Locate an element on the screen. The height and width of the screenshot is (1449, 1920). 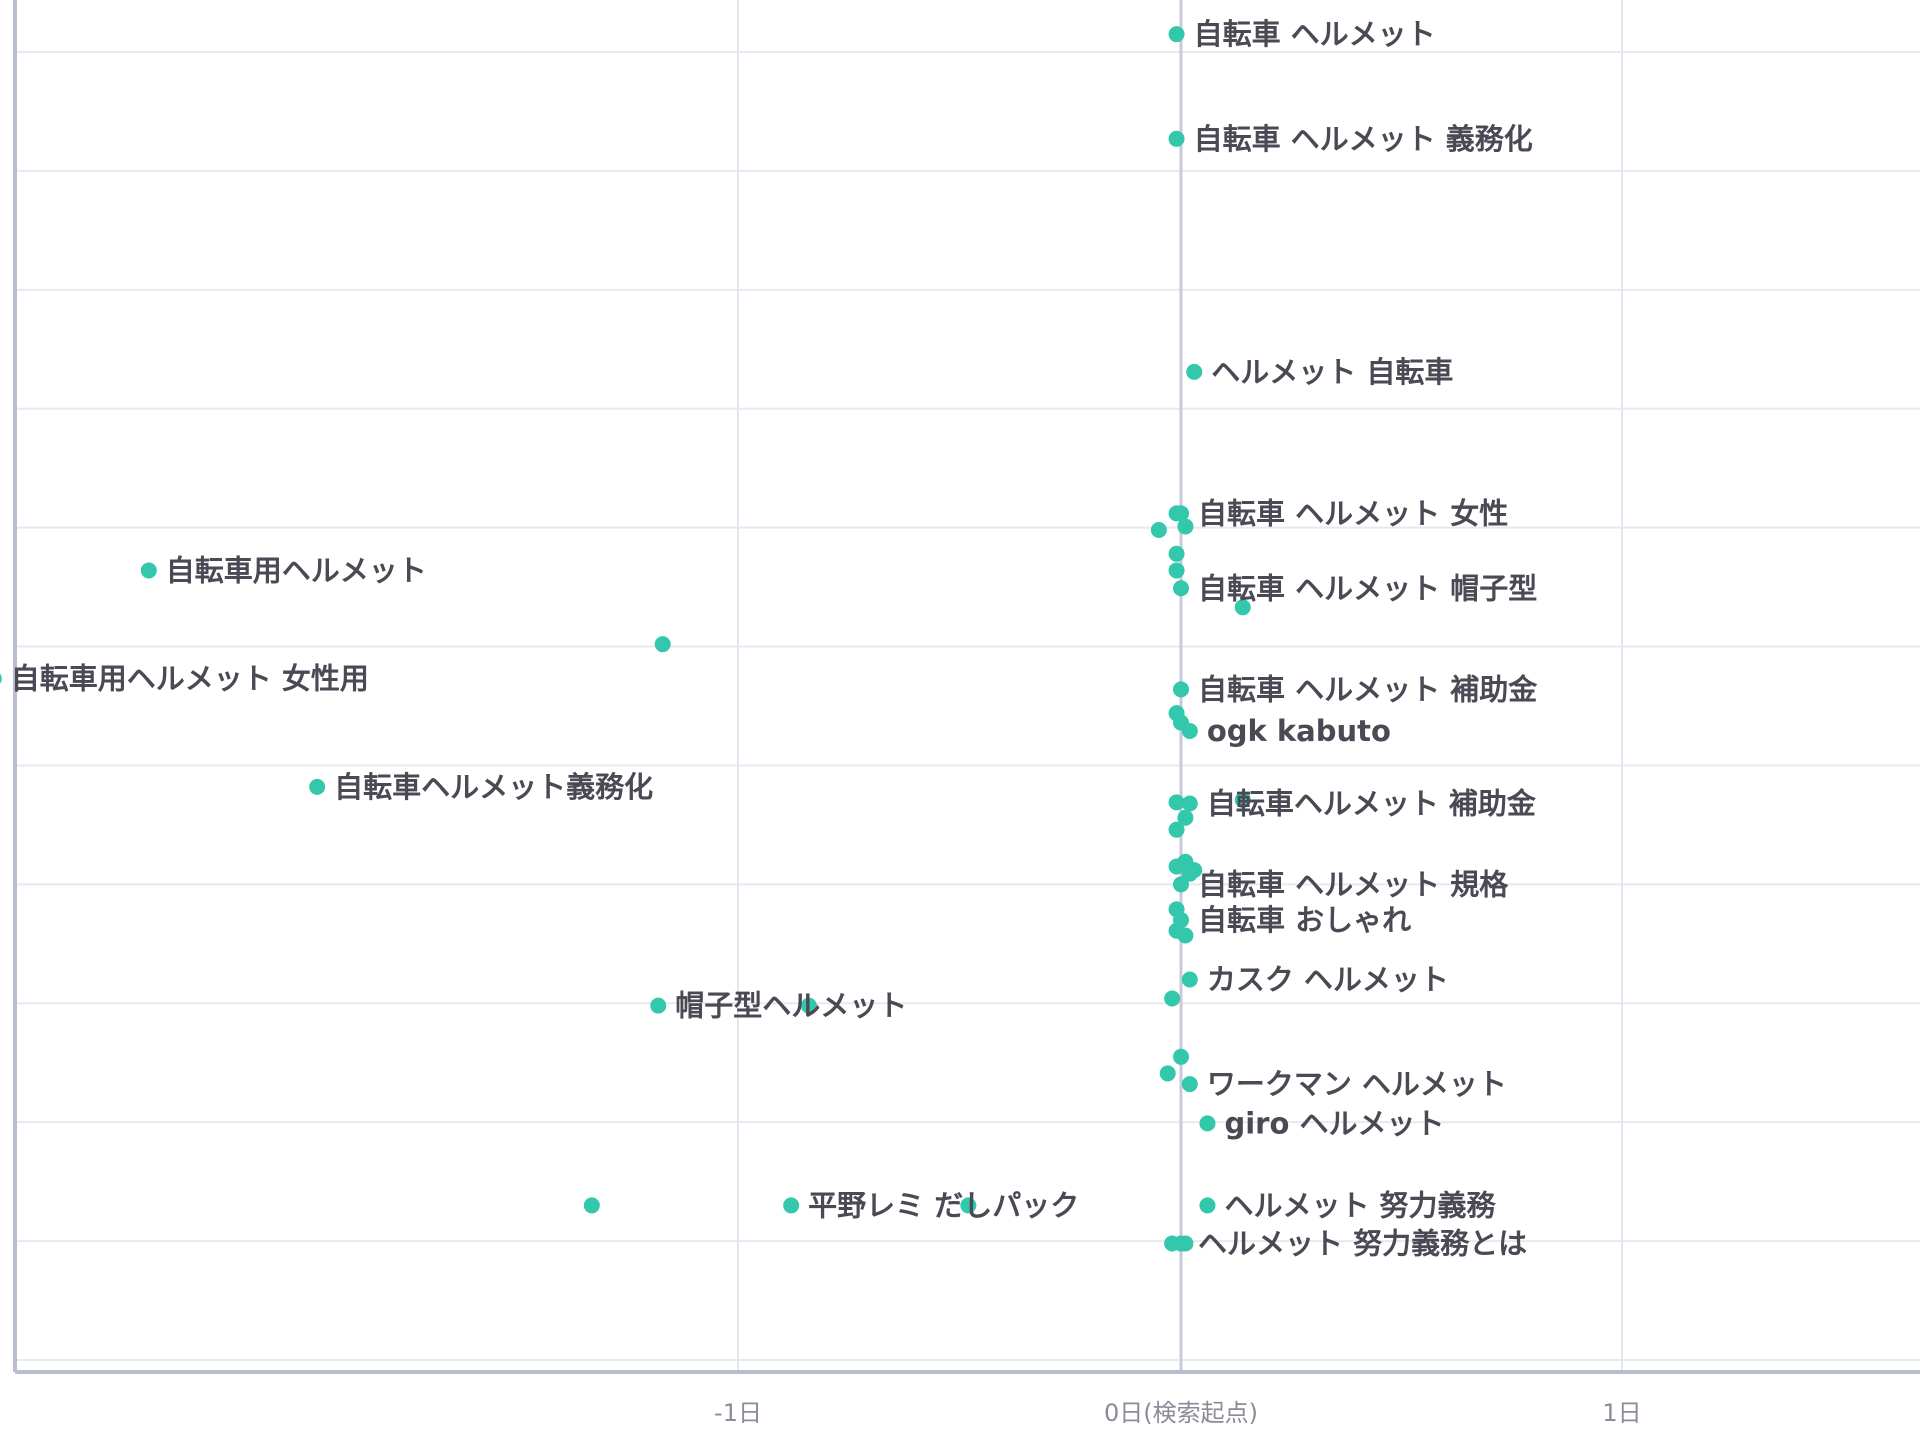
data-point-label: 自転車 ヘルメット is located at coordinates (1315, 34).